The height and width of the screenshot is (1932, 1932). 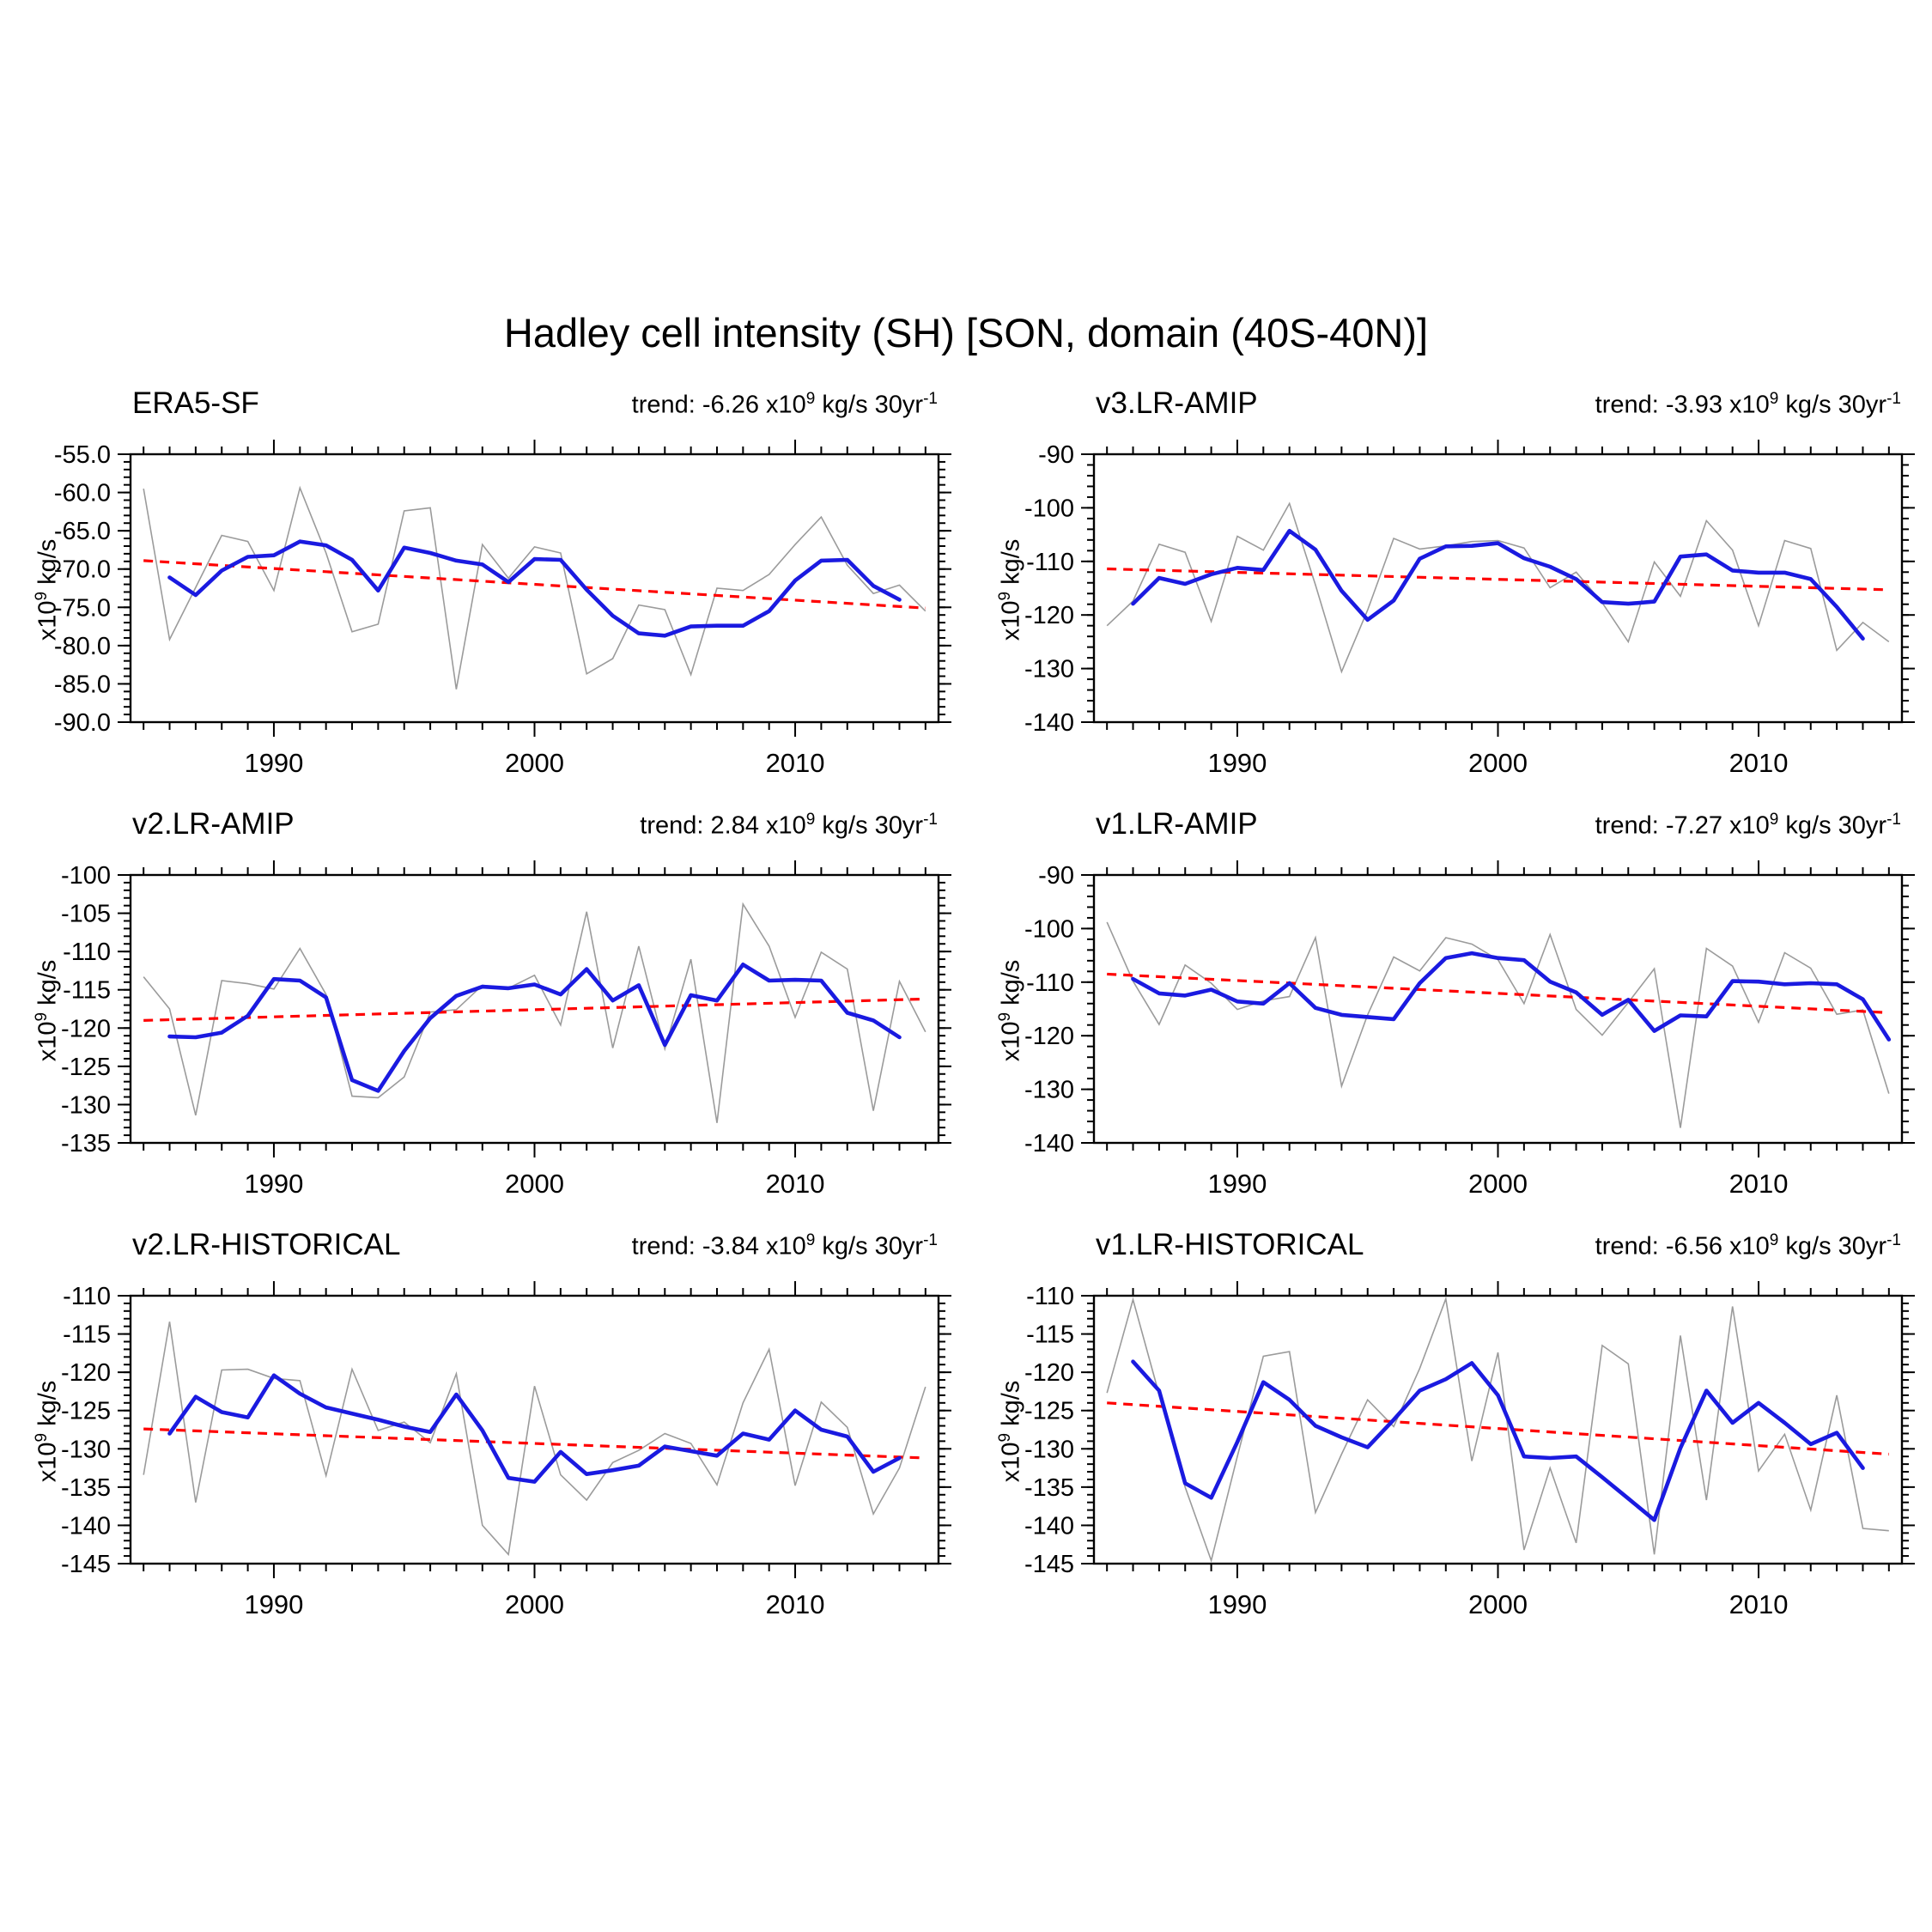 What do you see at coordinates (487, 819) in the screenshot?
I see `panel-head: v2.LR-AMIP trend: 2.84 x109 kg/s 30yr-1` at bounding box center [487, 819].